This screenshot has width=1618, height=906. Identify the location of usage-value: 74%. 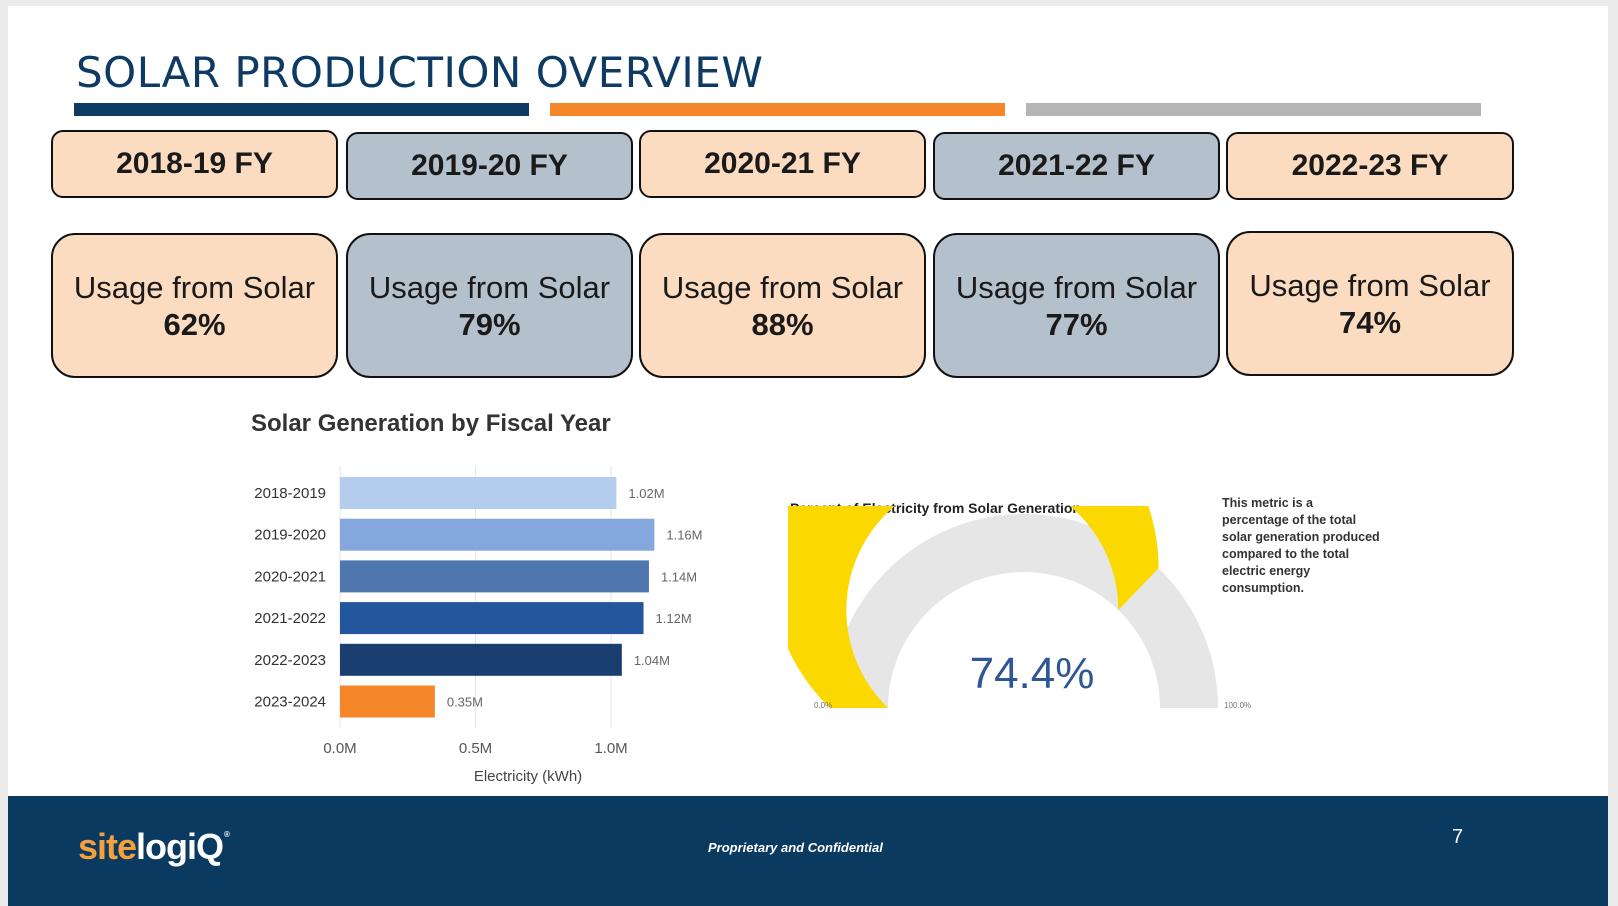
(1370, 322).